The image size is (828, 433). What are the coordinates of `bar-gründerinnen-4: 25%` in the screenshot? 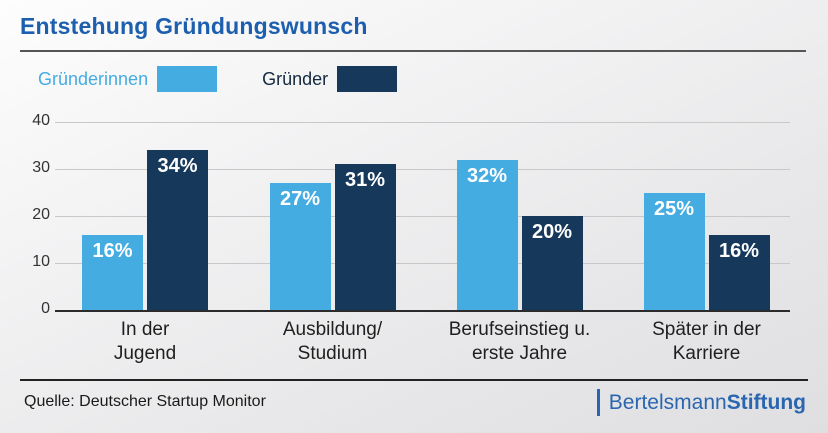 It's located at (674, 251).